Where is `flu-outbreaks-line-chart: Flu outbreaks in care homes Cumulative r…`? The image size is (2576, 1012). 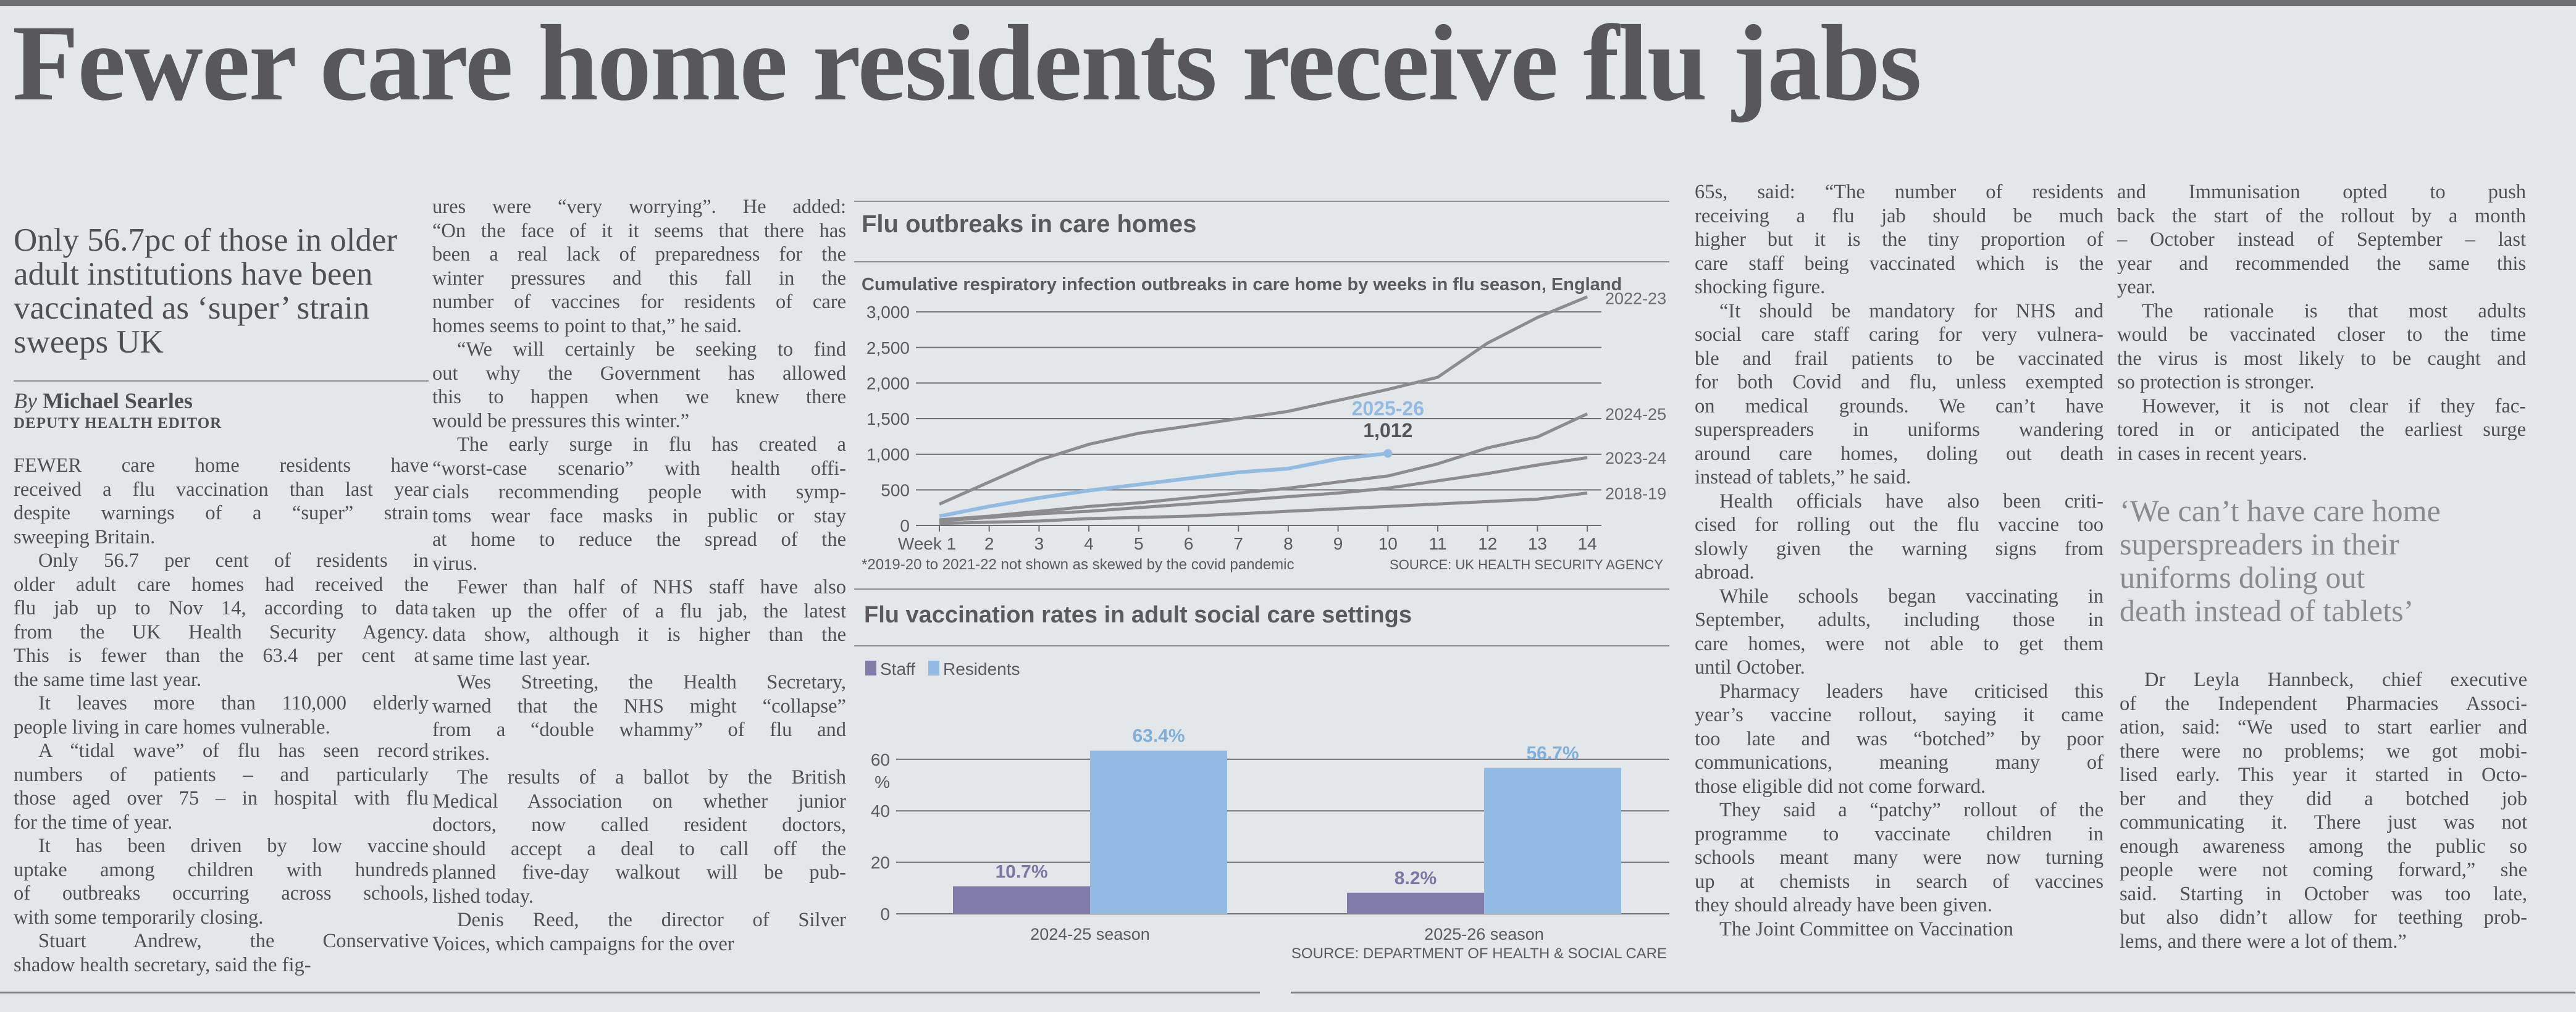
flu-outbreaks-line-chart: Flu outbreaks in care homes Cumulative r… is located at coordinates (1261, 387).